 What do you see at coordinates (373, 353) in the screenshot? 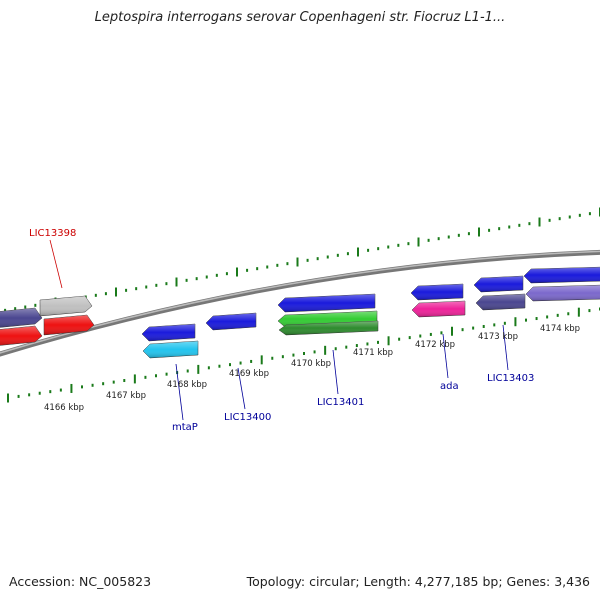
I see `scale-label: 4171 kbp` at bounding box center [373, 353].